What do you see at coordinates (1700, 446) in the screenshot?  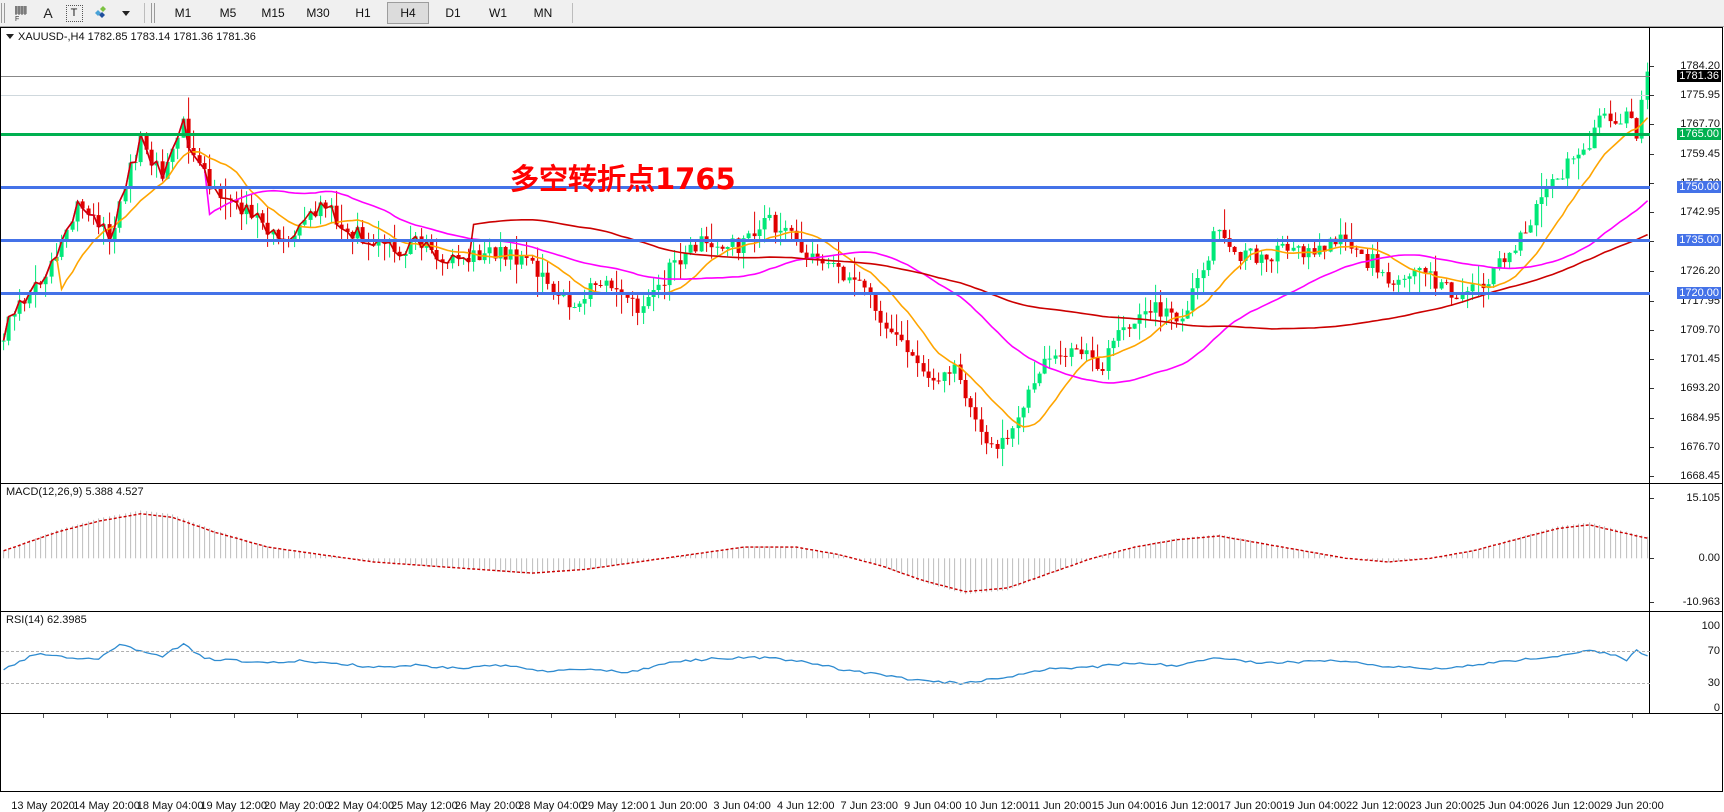 I see `price-tick-label: 1676.70` at bounding box center [1700, 446].